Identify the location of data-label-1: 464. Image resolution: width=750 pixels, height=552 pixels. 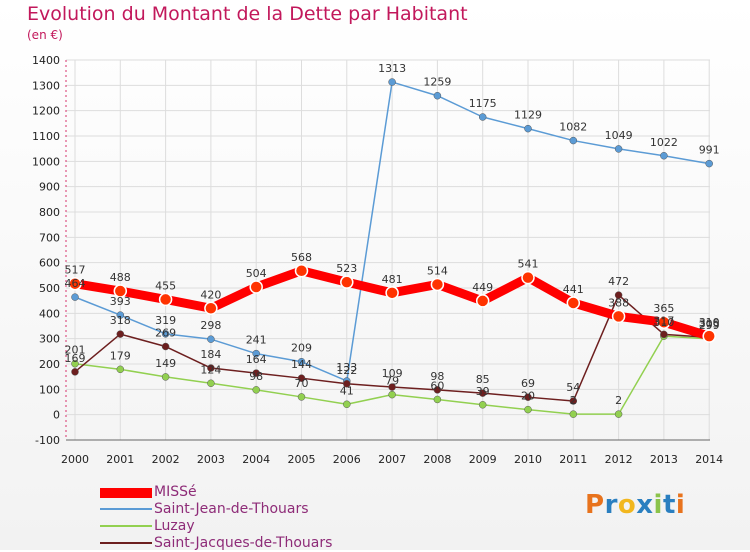
(75, 283).